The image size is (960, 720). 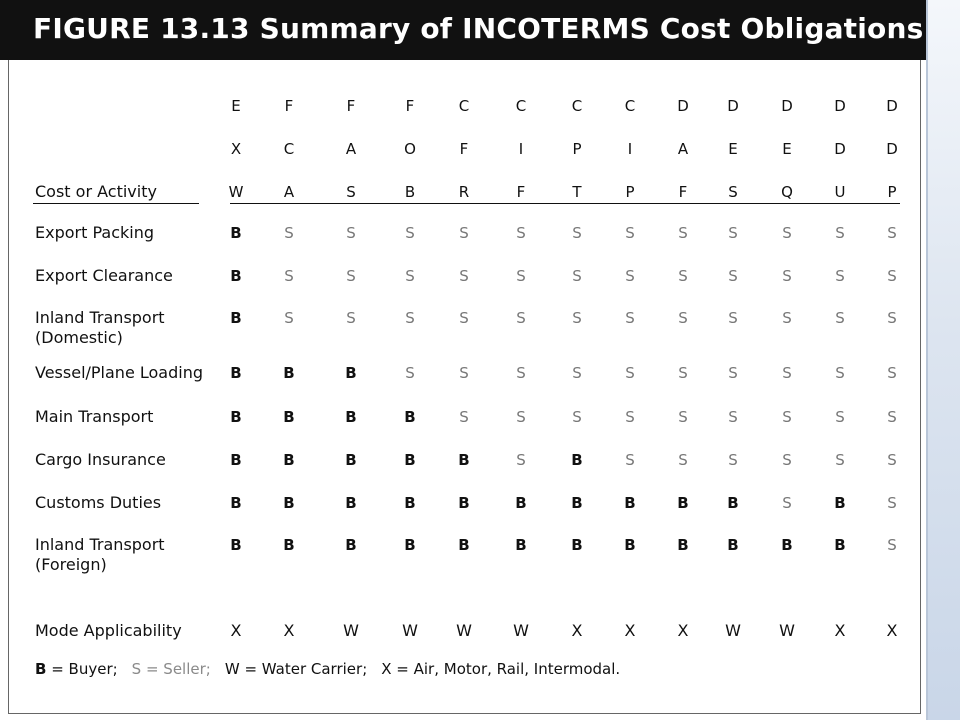 I want to click on mode-row-label: Mode Applicability, so click(x=108, y=630).